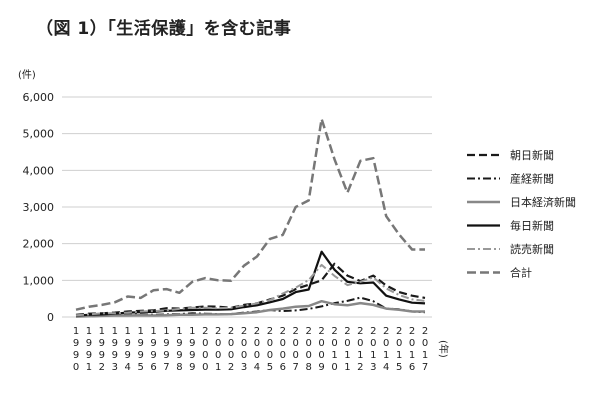 The height and width of the screenshot is (400, 600). What do you see at coordinates (532, 226) in the screenshot?
I see `legend-label: 毎日新聞` at bounding box center [532, 226].